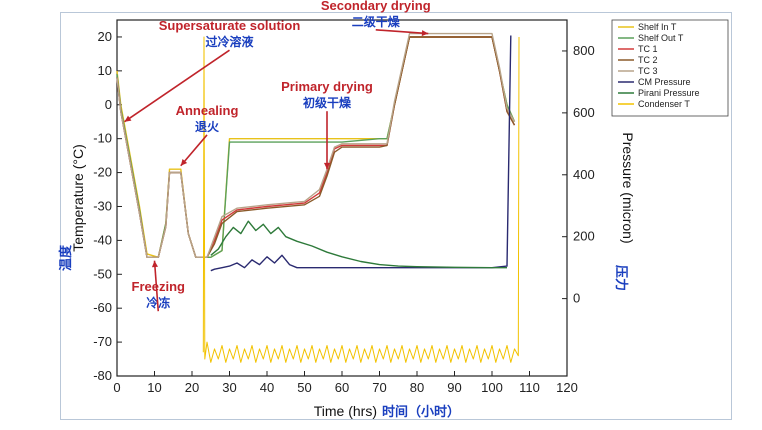 This screenshot has width=762, height=430. I want to click on y-axis-right-label: Pressure (micron), so click(628, 187).